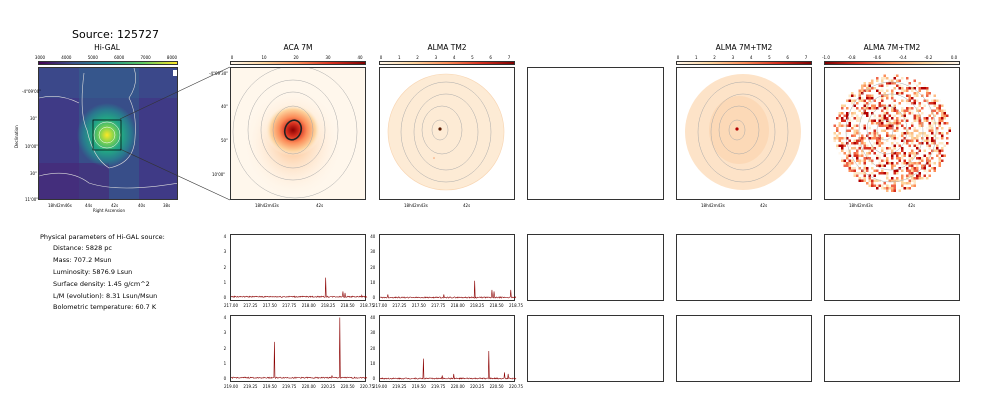 Image resolution: width=1000 pixels, height=405 pixels. What do you see at coordinates (250, 305) in the screenshot?
I see `spectrum-xtick: 217.25` at bounding box center [250, 305].